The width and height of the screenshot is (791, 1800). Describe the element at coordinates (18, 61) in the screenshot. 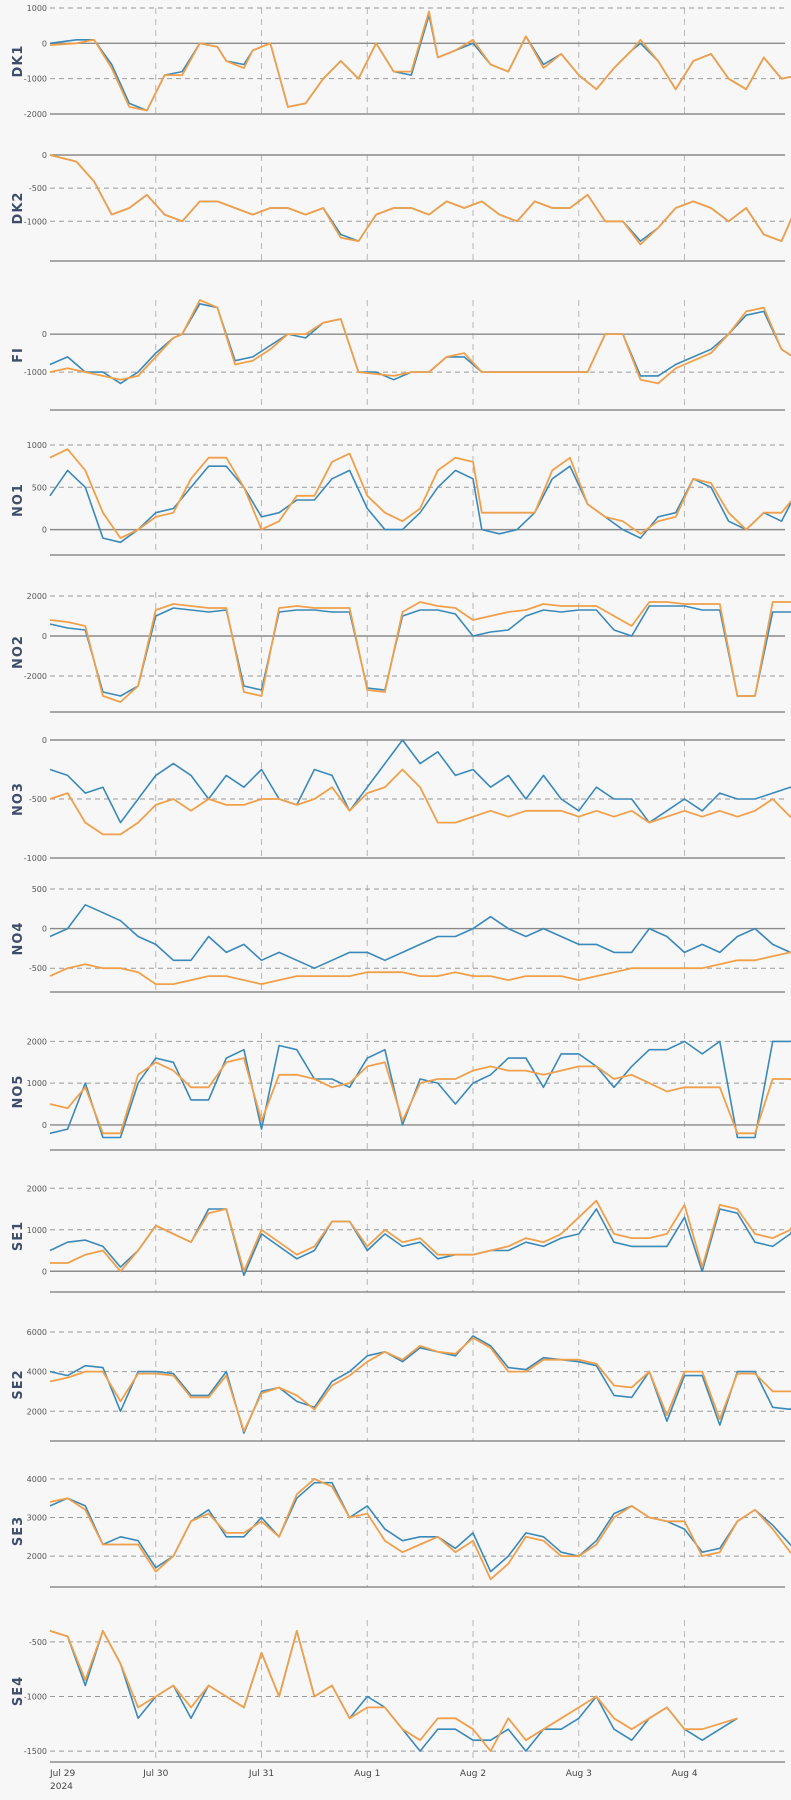

I see `panel-label: DK1` at that location.